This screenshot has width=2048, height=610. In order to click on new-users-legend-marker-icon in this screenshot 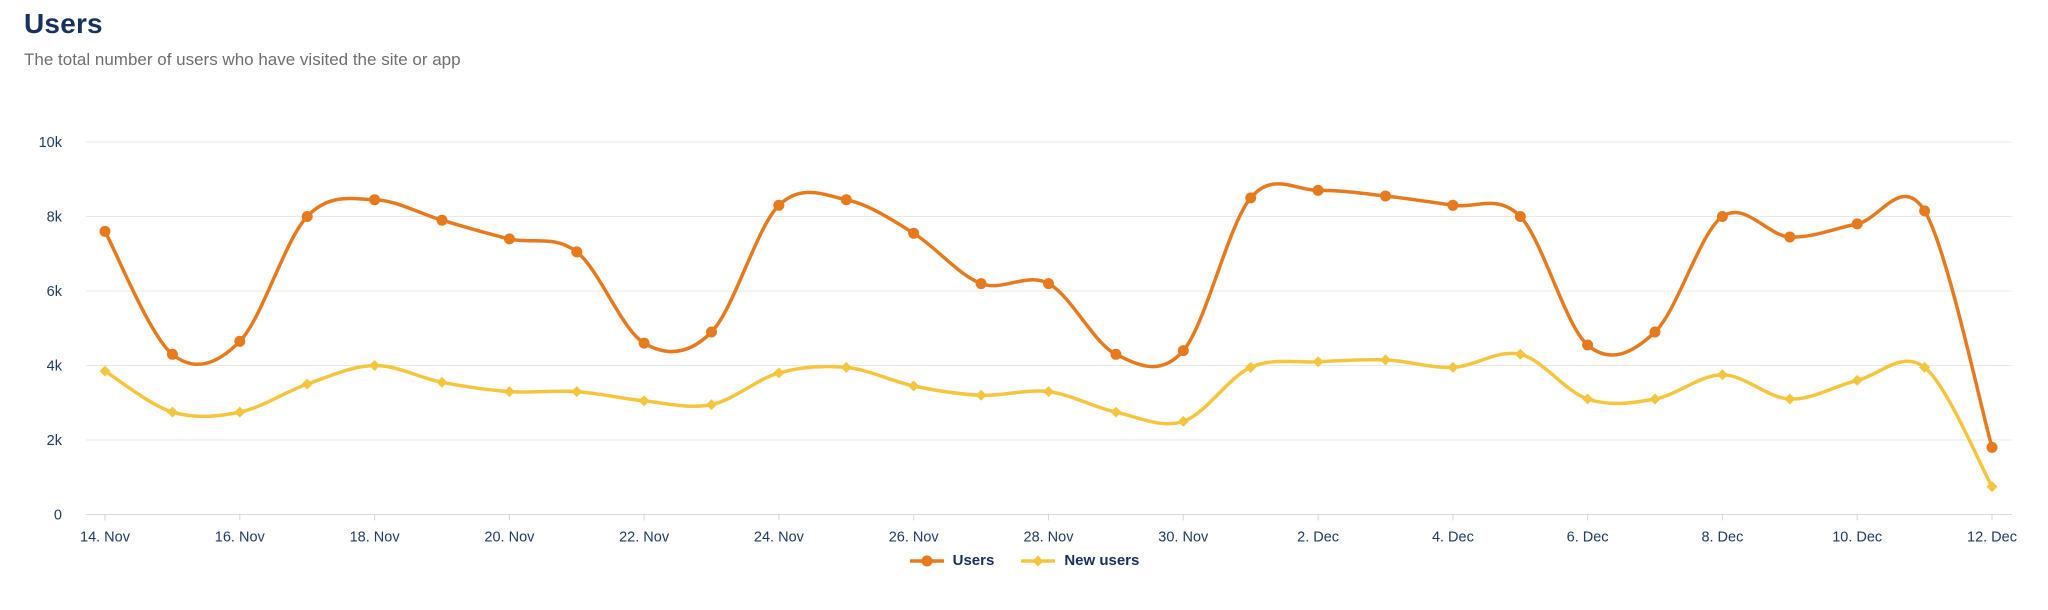, I will do `click(1038, 560)`.